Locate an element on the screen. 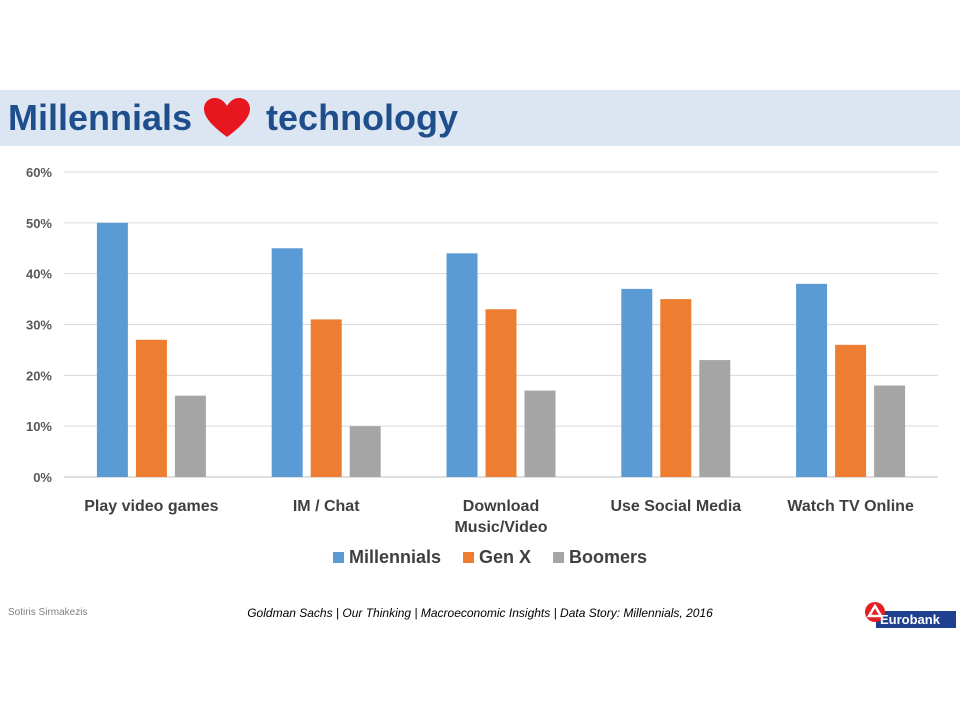 Image resolution: width=960 pixels, height=720 pixels. x-tick-label: Download is located at coordinates (501, 506).